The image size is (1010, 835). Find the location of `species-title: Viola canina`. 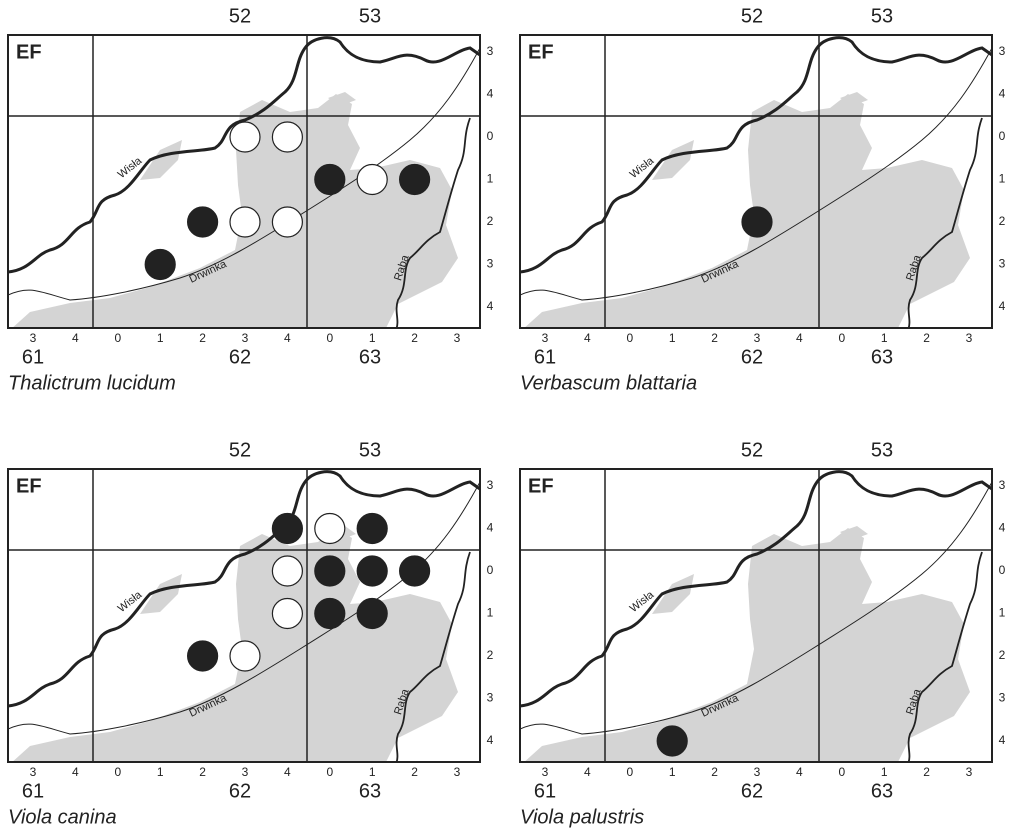

species-title: Viola canina is located at coordinates (62, 817).